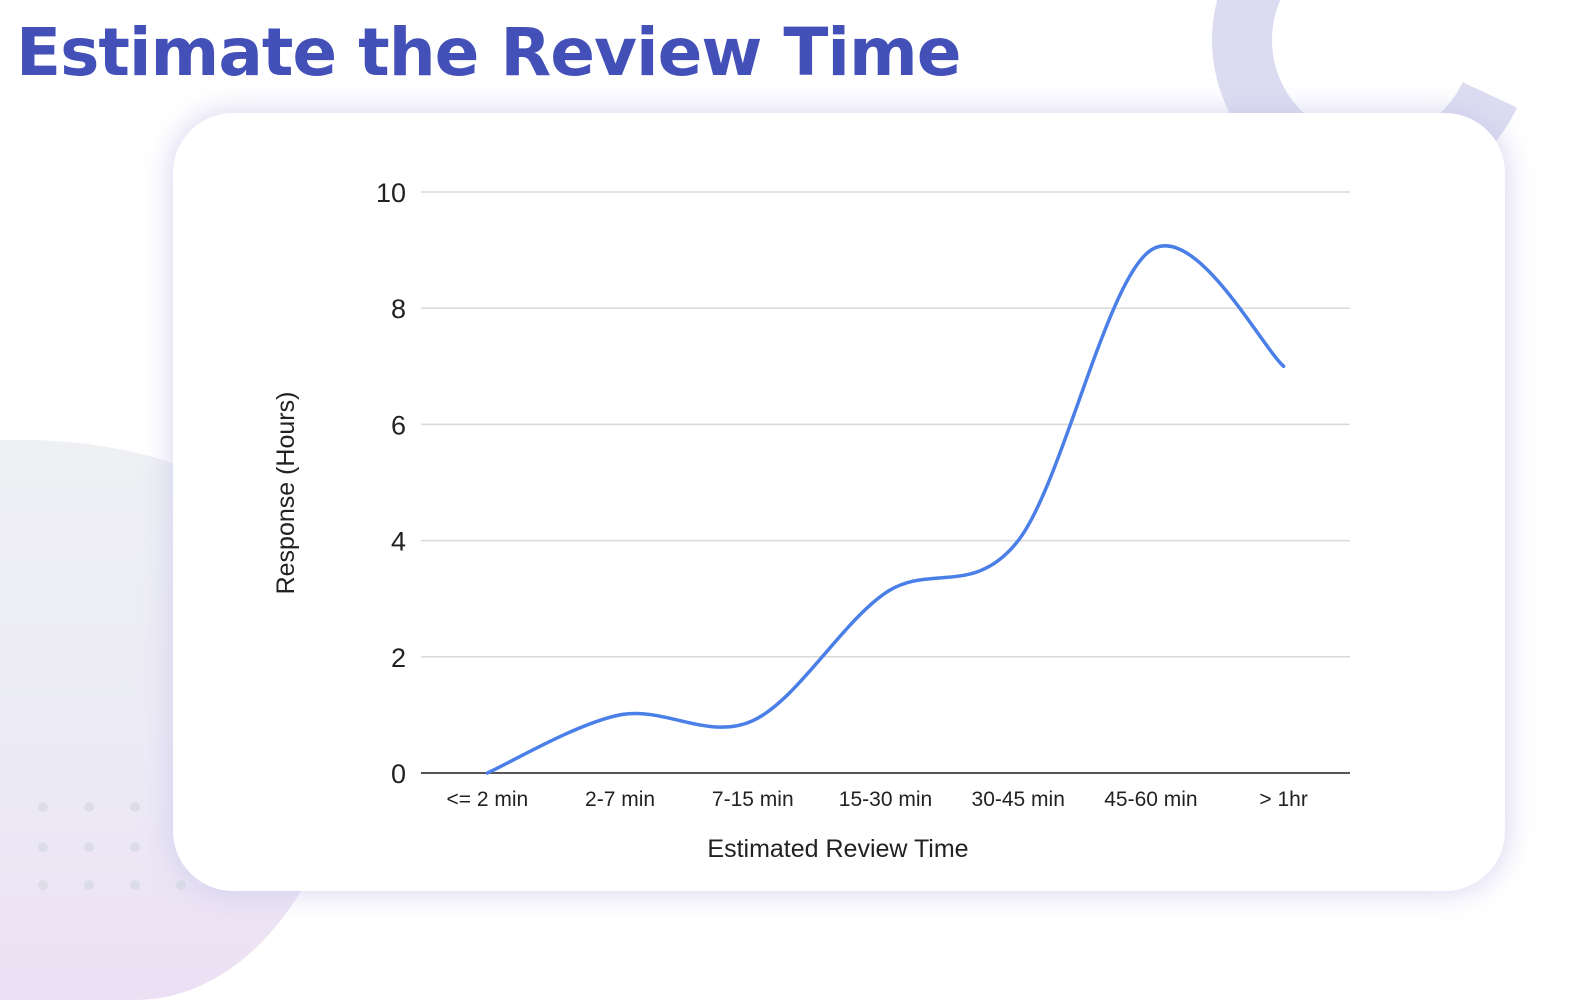 This screenshot has height=1000, width=1592. What do you see at coordinates (391, 193) in the screenshot?
I see `y-tick-label: 10` at bounding box center [391, 193].